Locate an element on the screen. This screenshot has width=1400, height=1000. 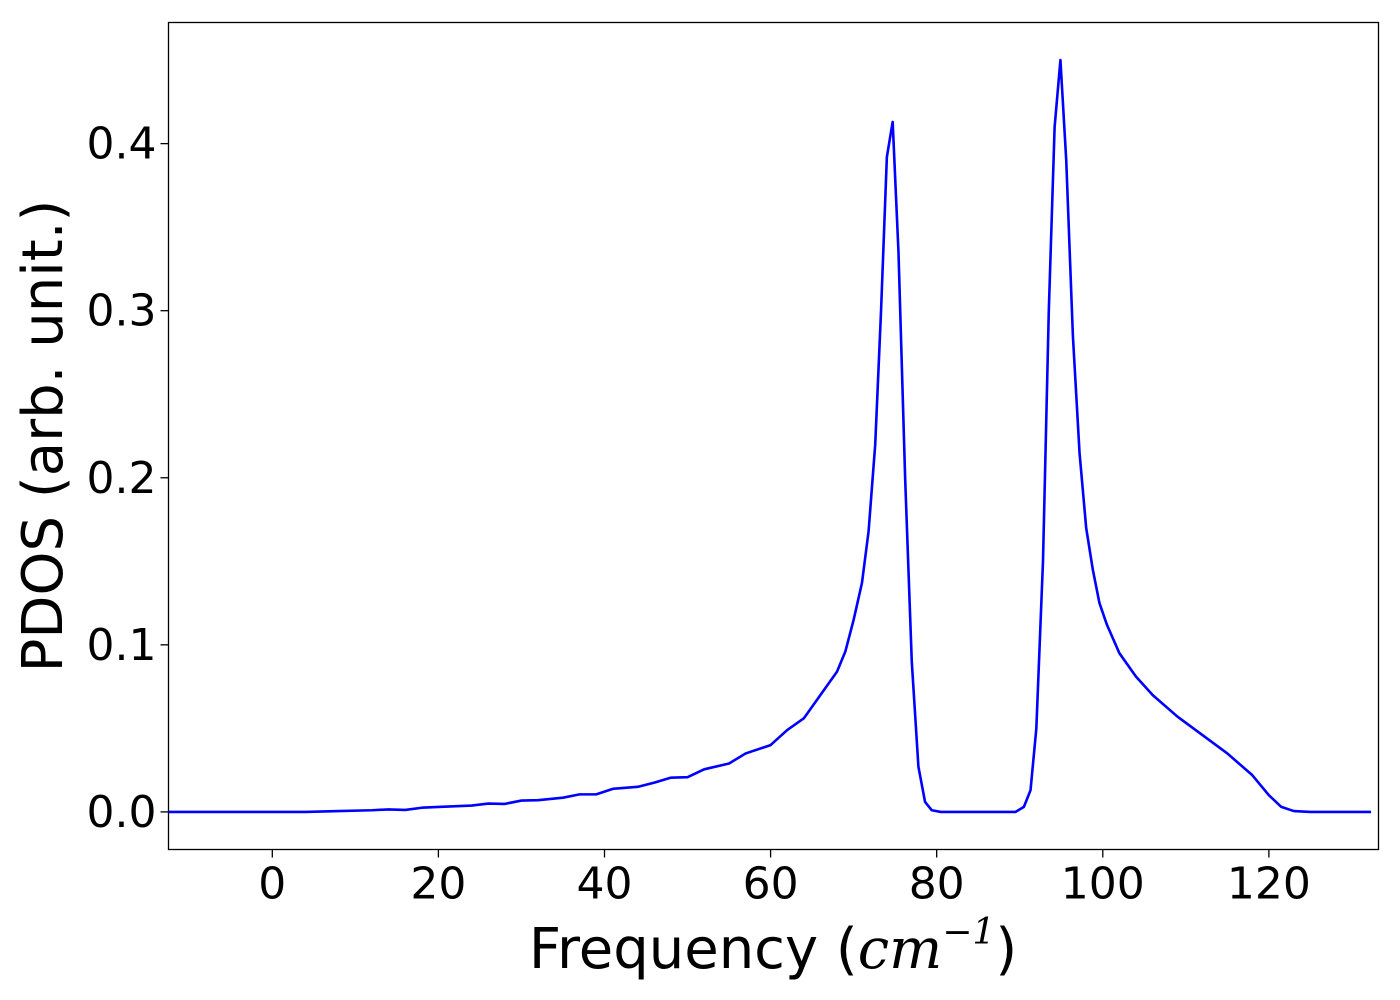
x-tick-label: 120 is located at coordinates (1269, 884).